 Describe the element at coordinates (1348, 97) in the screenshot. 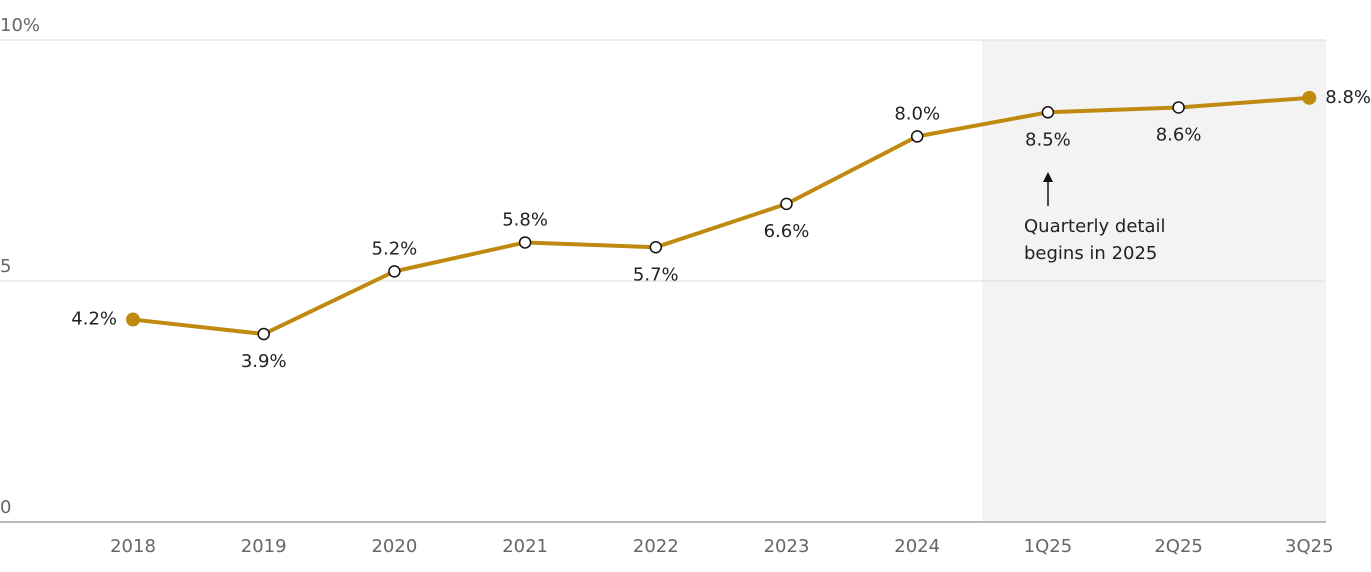

I see `data-label: 8.8%` at that location.